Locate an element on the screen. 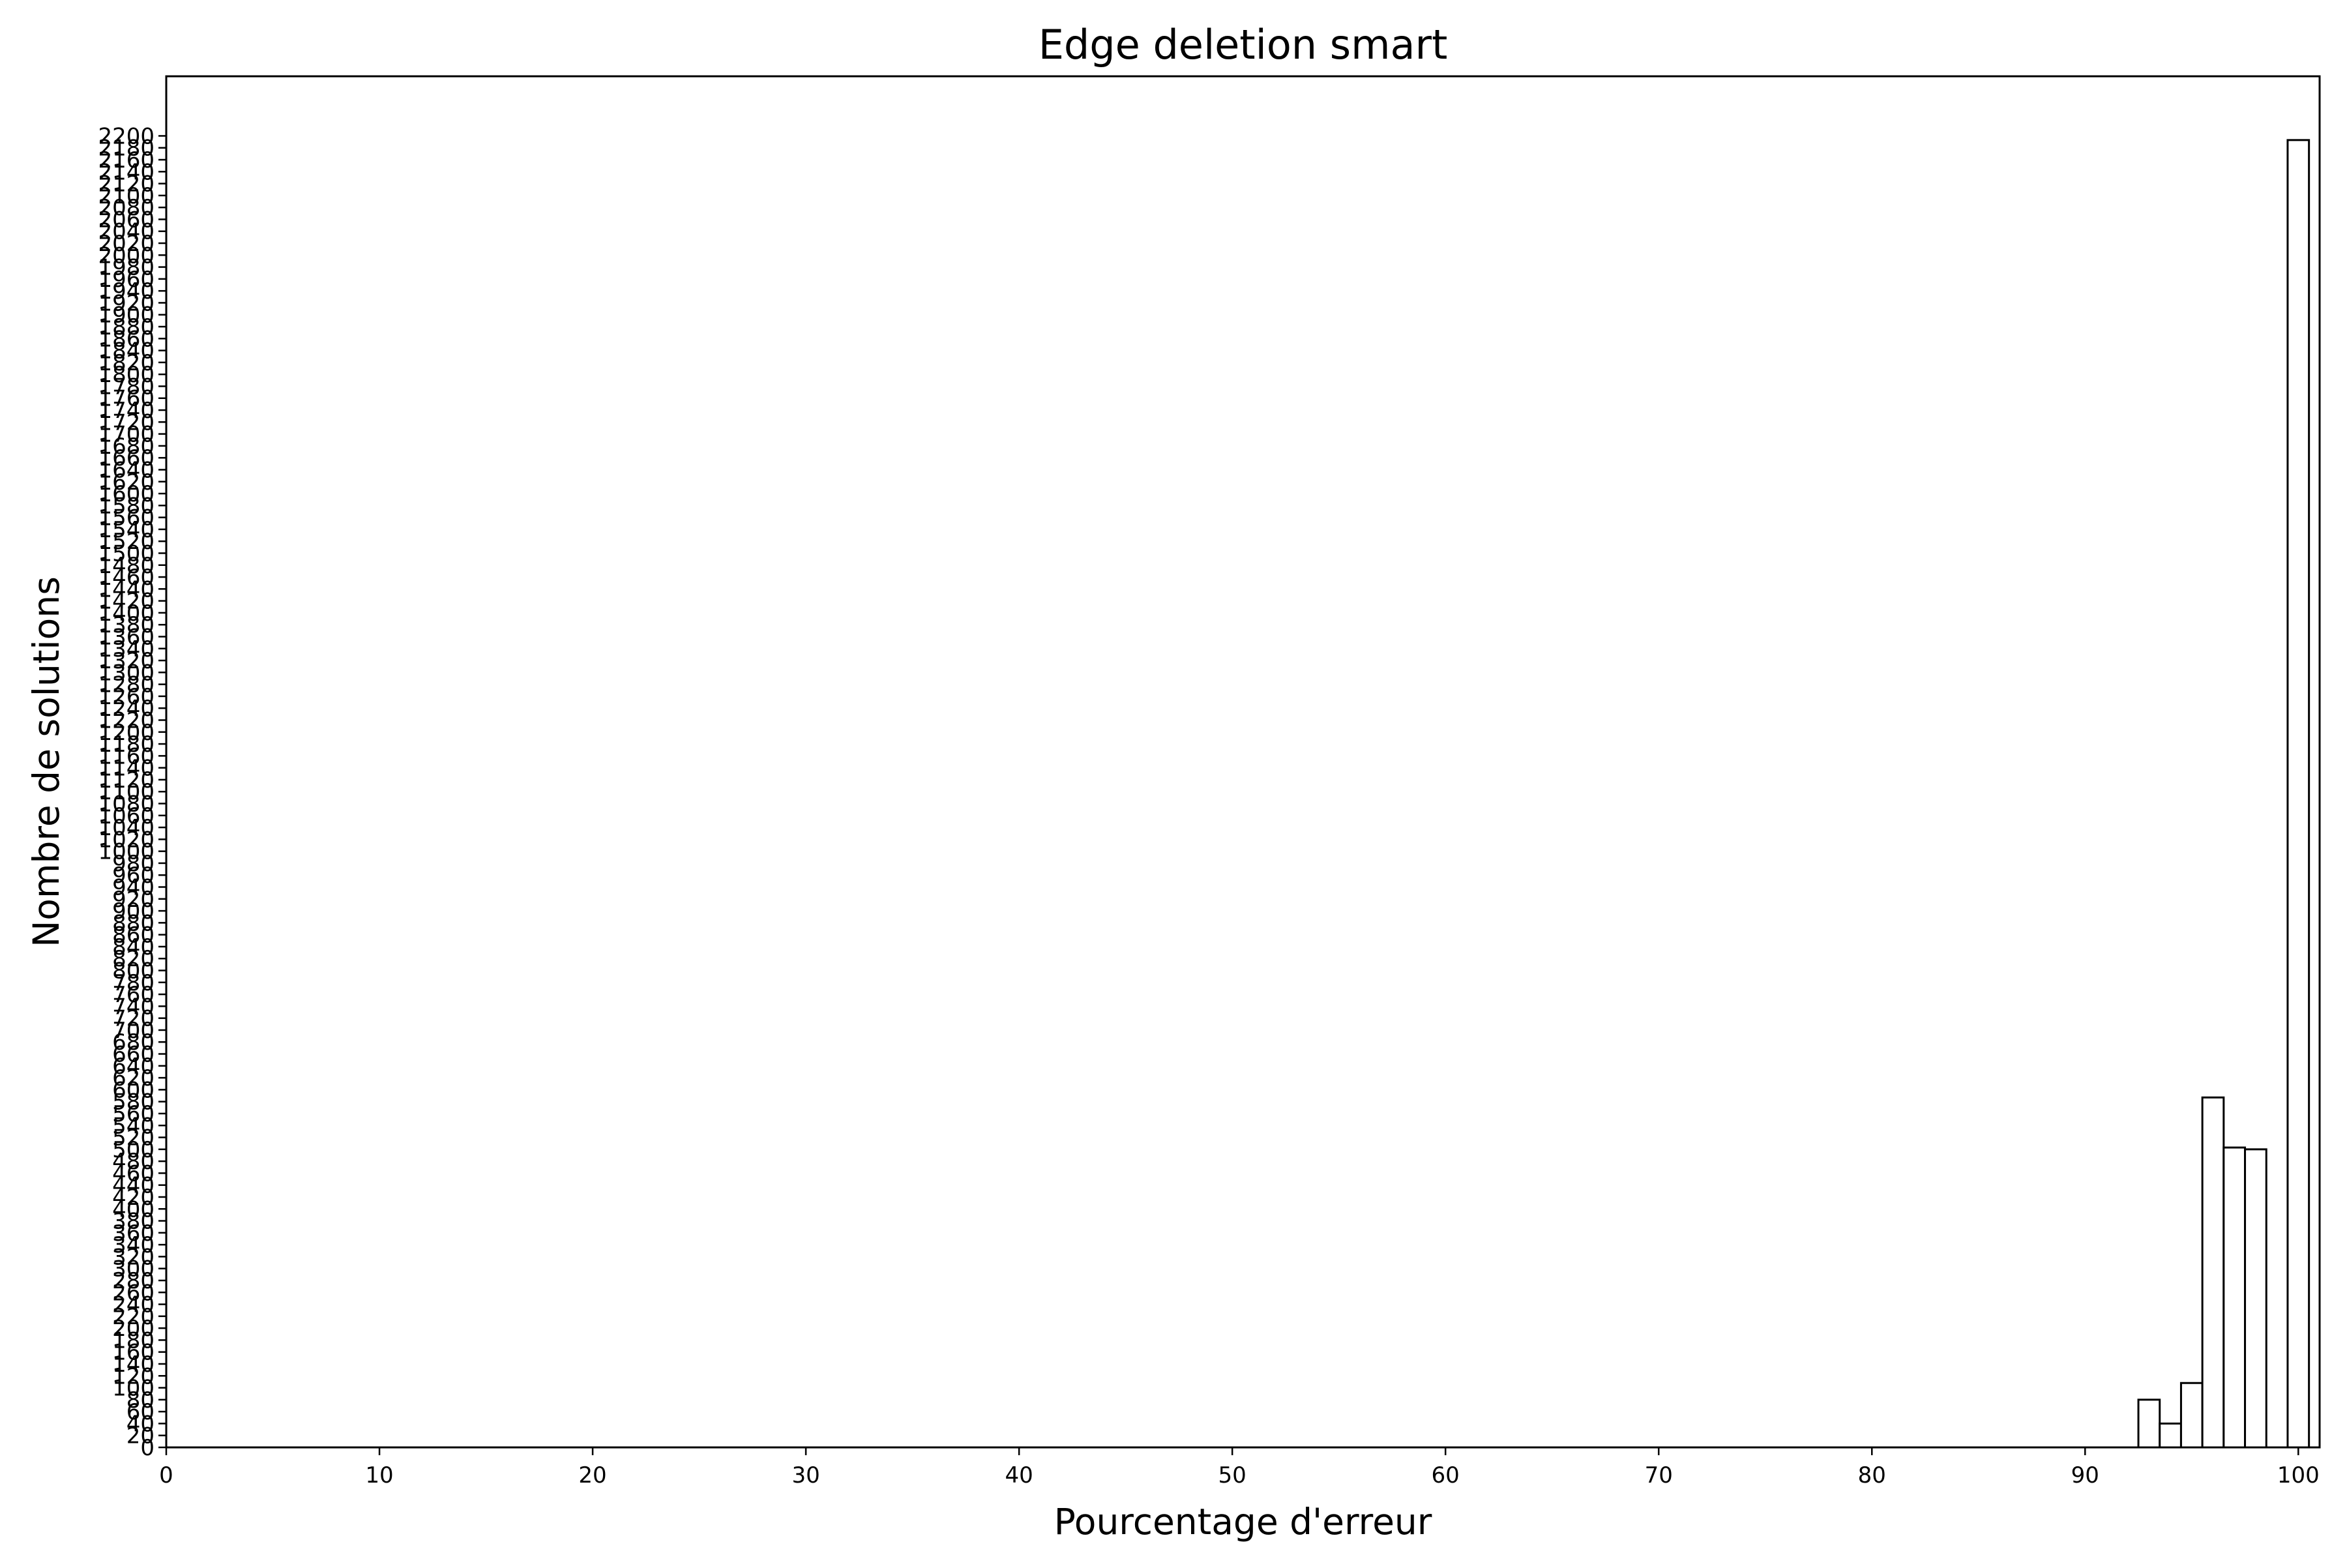  y-tick-label: 1920 is located at coordinates (126, 303).